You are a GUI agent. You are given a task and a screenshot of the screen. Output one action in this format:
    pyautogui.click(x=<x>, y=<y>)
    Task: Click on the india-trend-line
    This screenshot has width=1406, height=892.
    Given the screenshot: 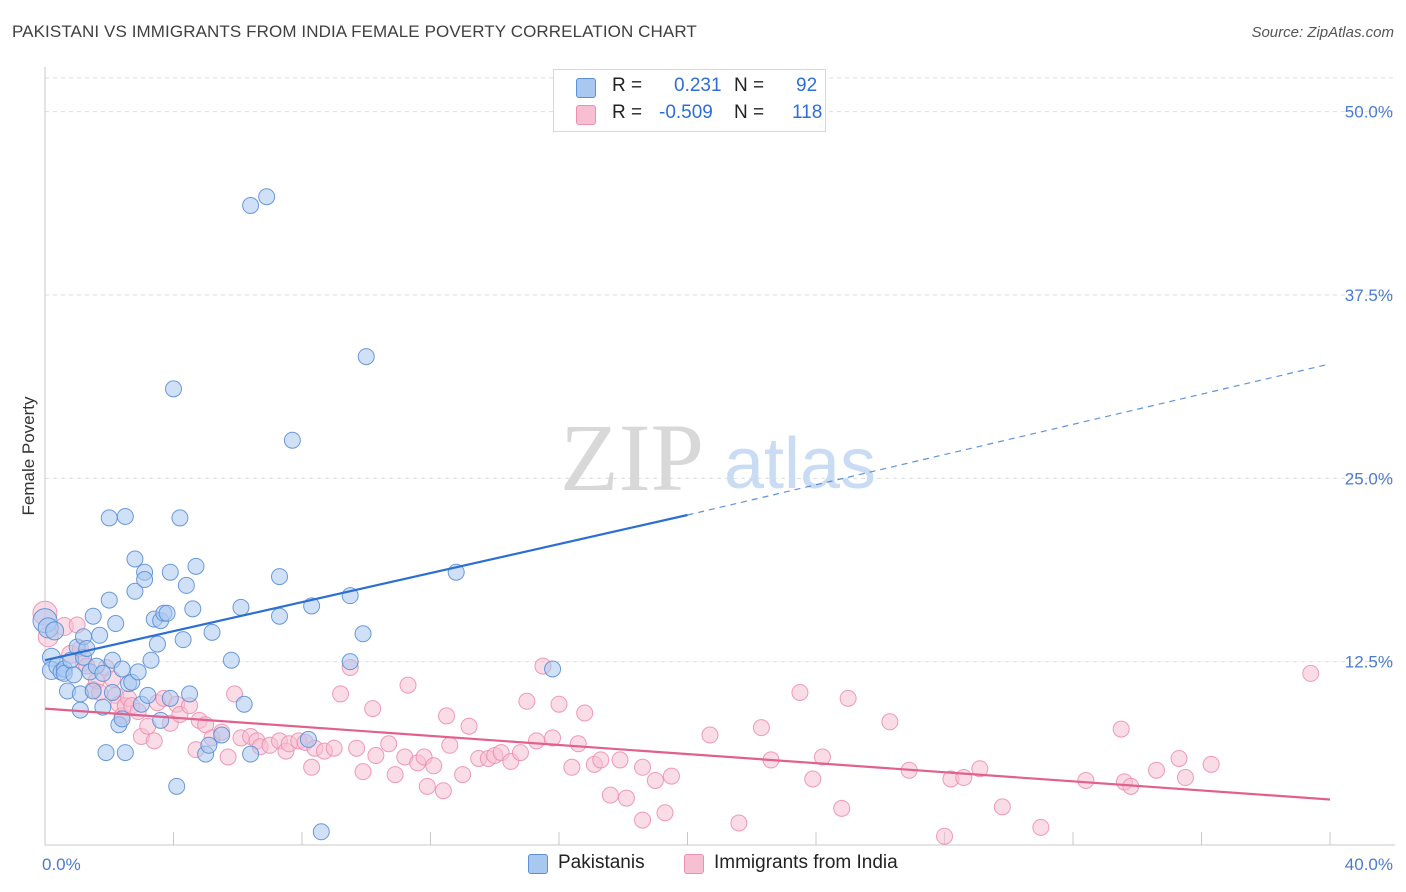 What is the action you would take?
    pyautogui.click(x=687, y=754)
    